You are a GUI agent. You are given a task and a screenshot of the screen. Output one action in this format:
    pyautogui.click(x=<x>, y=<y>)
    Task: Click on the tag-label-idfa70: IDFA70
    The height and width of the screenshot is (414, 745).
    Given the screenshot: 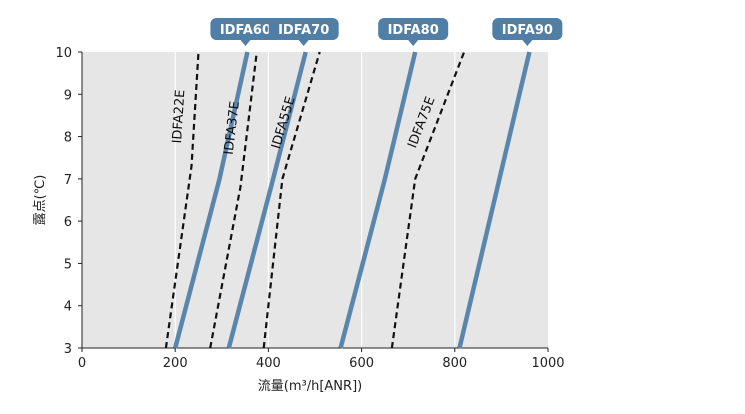 What is the action you would take?
    pyautogui.click(x=303, y=30)
    